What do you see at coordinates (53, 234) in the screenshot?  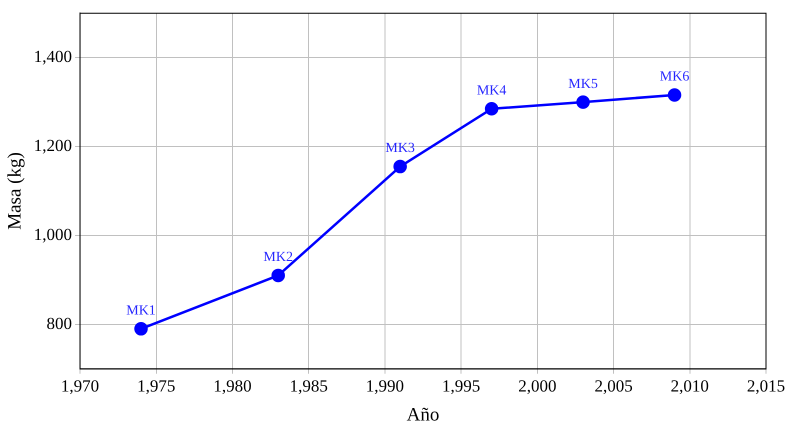 I see `y-tick-label: 1,000` at bounding box center [53, 234].